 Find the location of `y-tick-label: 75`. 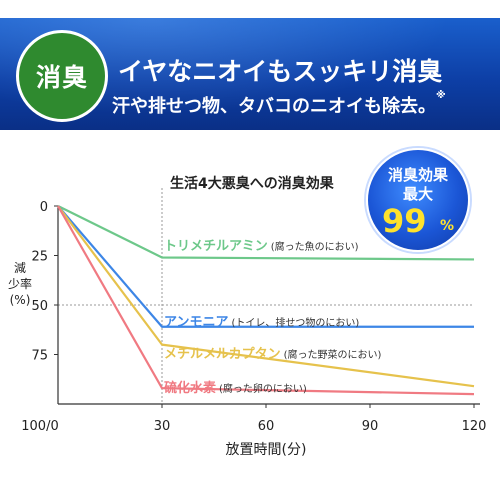

y-tick-label: 75 is located at coordinates (39, 356).